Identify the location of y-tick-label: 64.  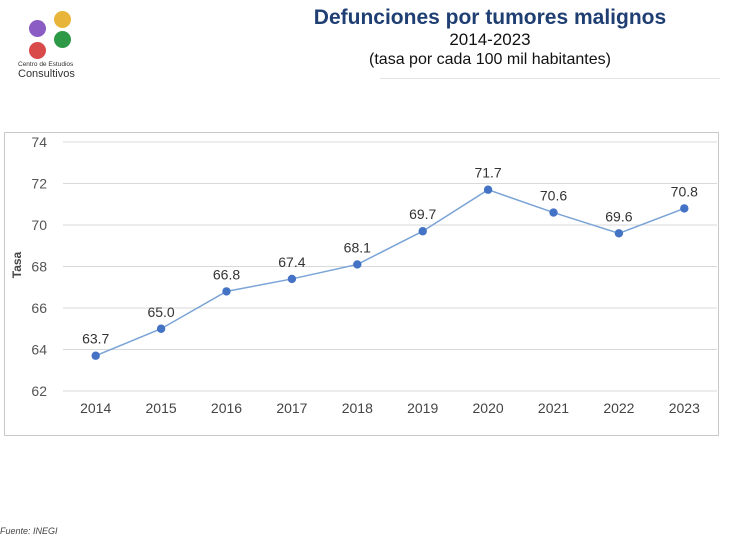
(39, 350).